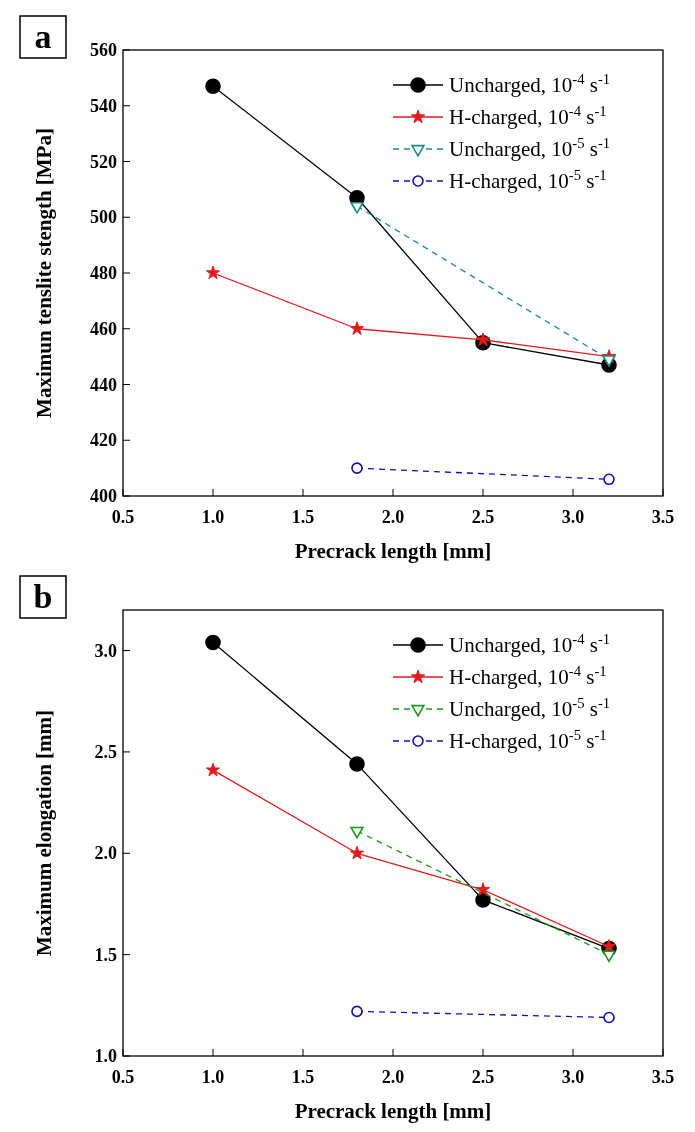  I want to click on y-tick-label: 2.0, so click(105, 853).